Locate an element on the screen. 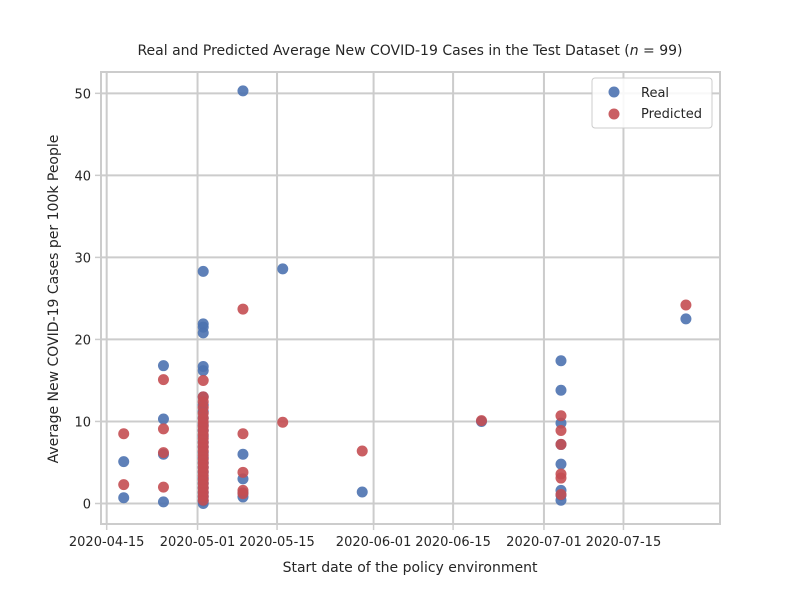 Image resolution: width=800 pixels, height=600 pixels. y-tick-label: 20 is located at coordinates (82, 340).